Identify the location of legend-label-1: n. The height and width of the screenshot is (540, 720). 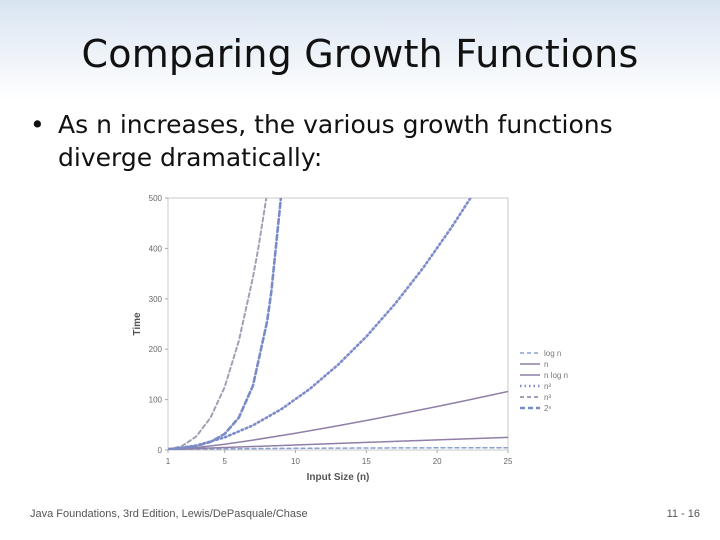
(546, 364).